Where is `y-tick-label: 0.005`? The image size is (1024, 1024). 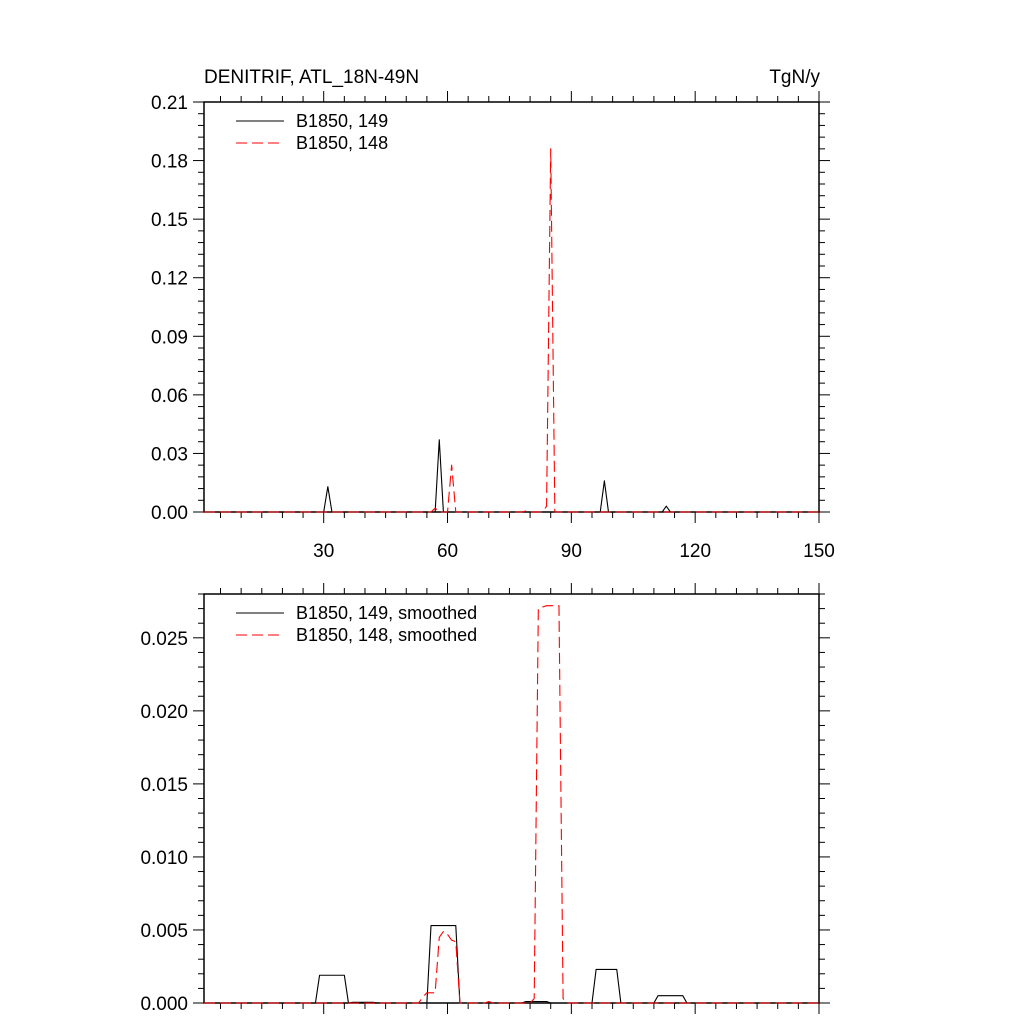
y-tick-label: 0.005 is located at coordinates (164, 931).